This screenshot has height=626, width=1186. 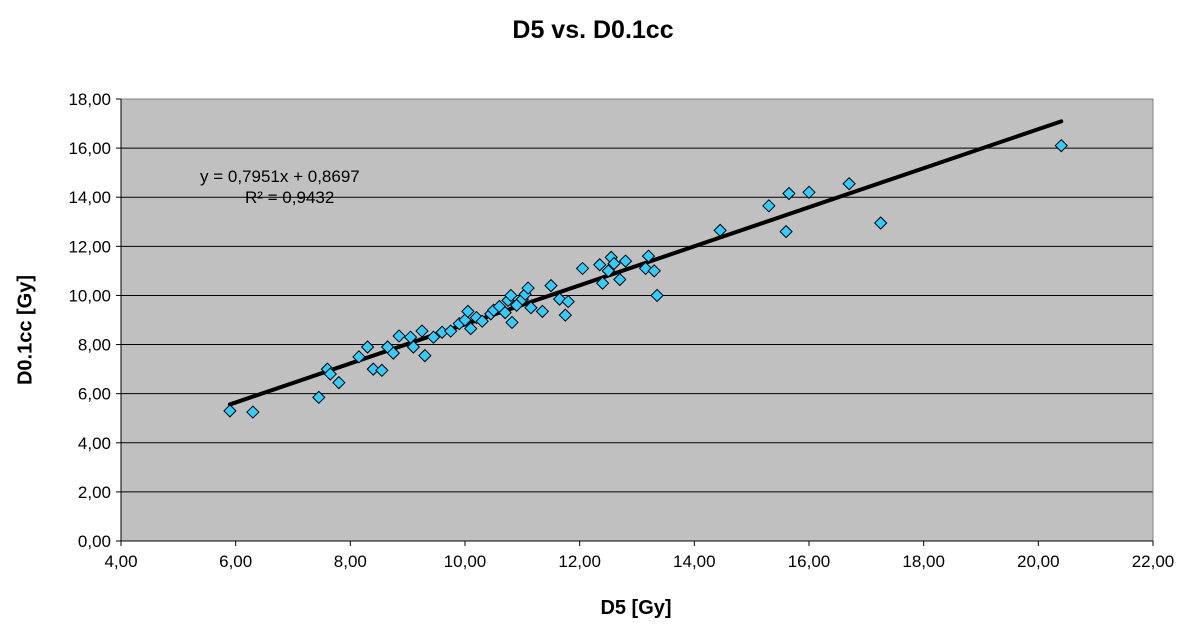 I want to click on x-tick-label: 12,00, so click(x=579, y=561).